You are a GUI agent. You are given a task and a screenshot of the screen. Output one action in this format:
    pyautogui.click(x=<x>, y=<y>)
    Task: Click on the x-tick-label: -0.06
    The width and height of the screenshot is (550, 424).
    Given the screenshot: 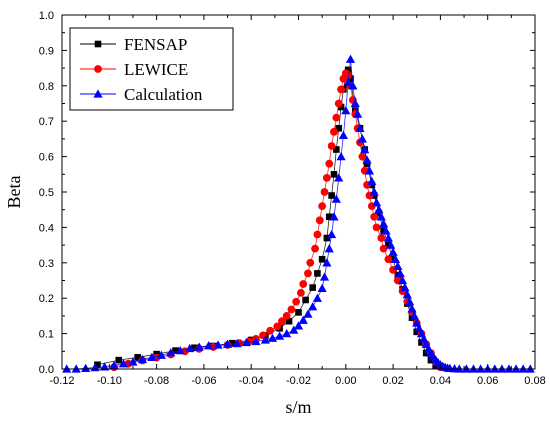 What is the action you would take?
    pyautogui.click(x=203, y=381)
    